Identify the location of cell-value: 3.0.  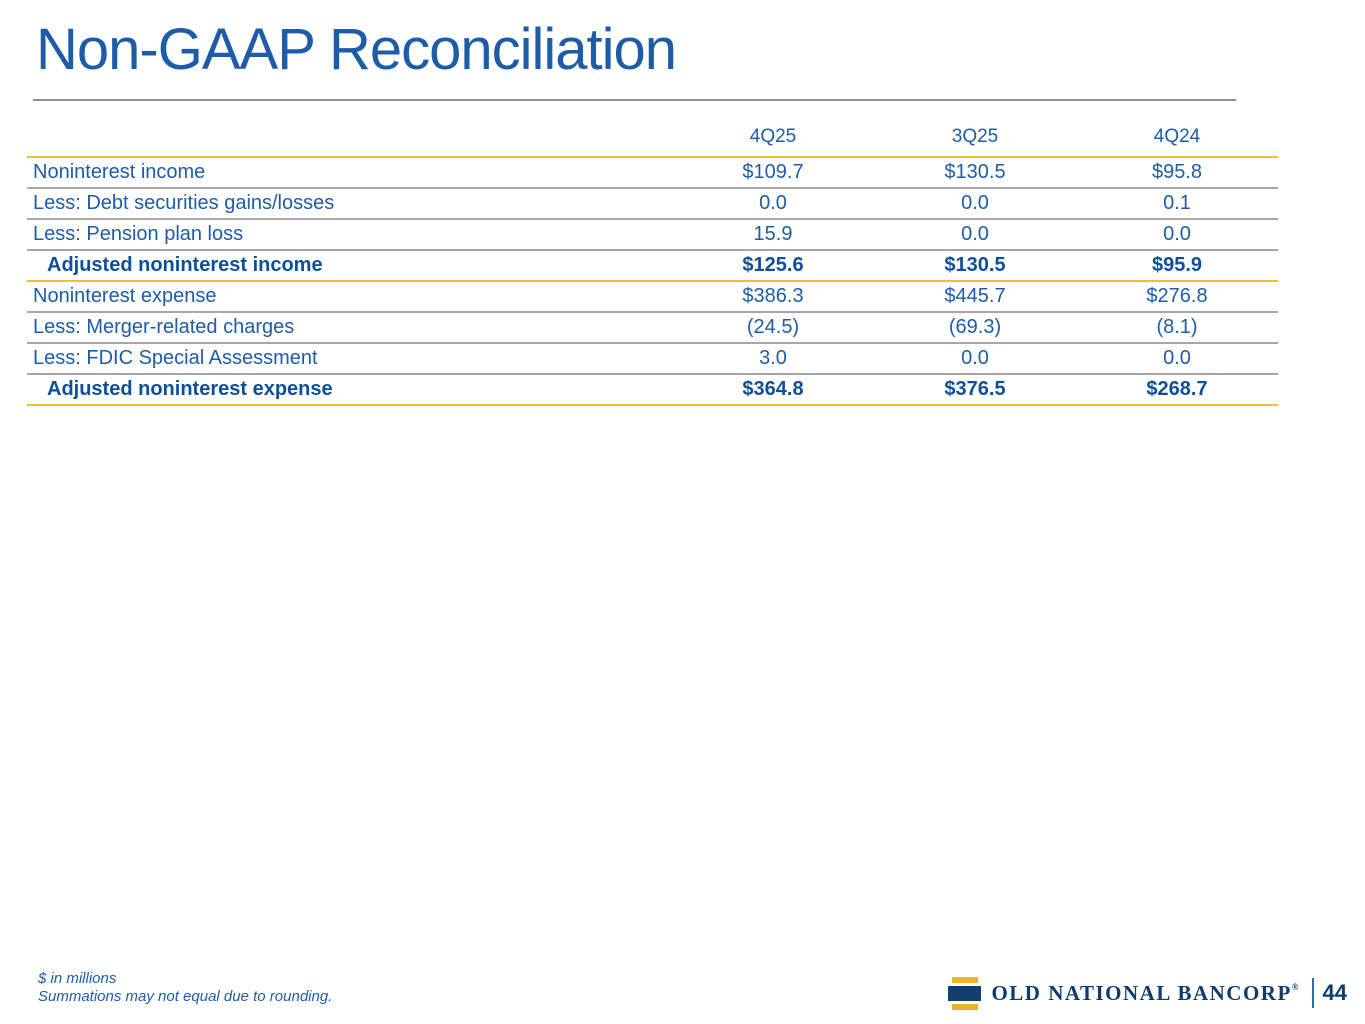
(773, 358).